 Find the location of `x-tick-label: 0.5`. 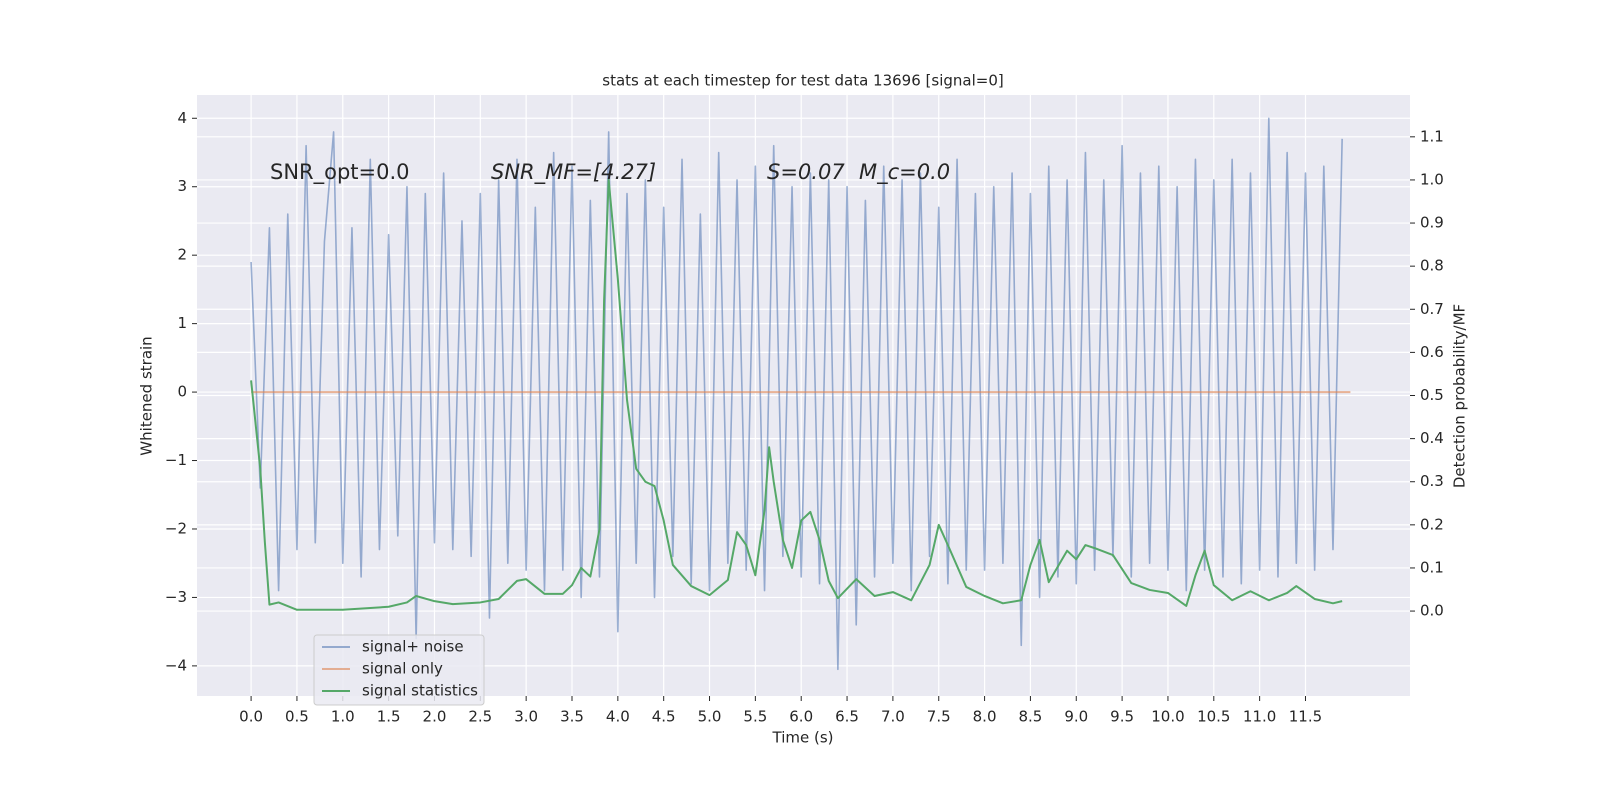

x-tick-label: 0.5 is located at coordinates (297, 717).